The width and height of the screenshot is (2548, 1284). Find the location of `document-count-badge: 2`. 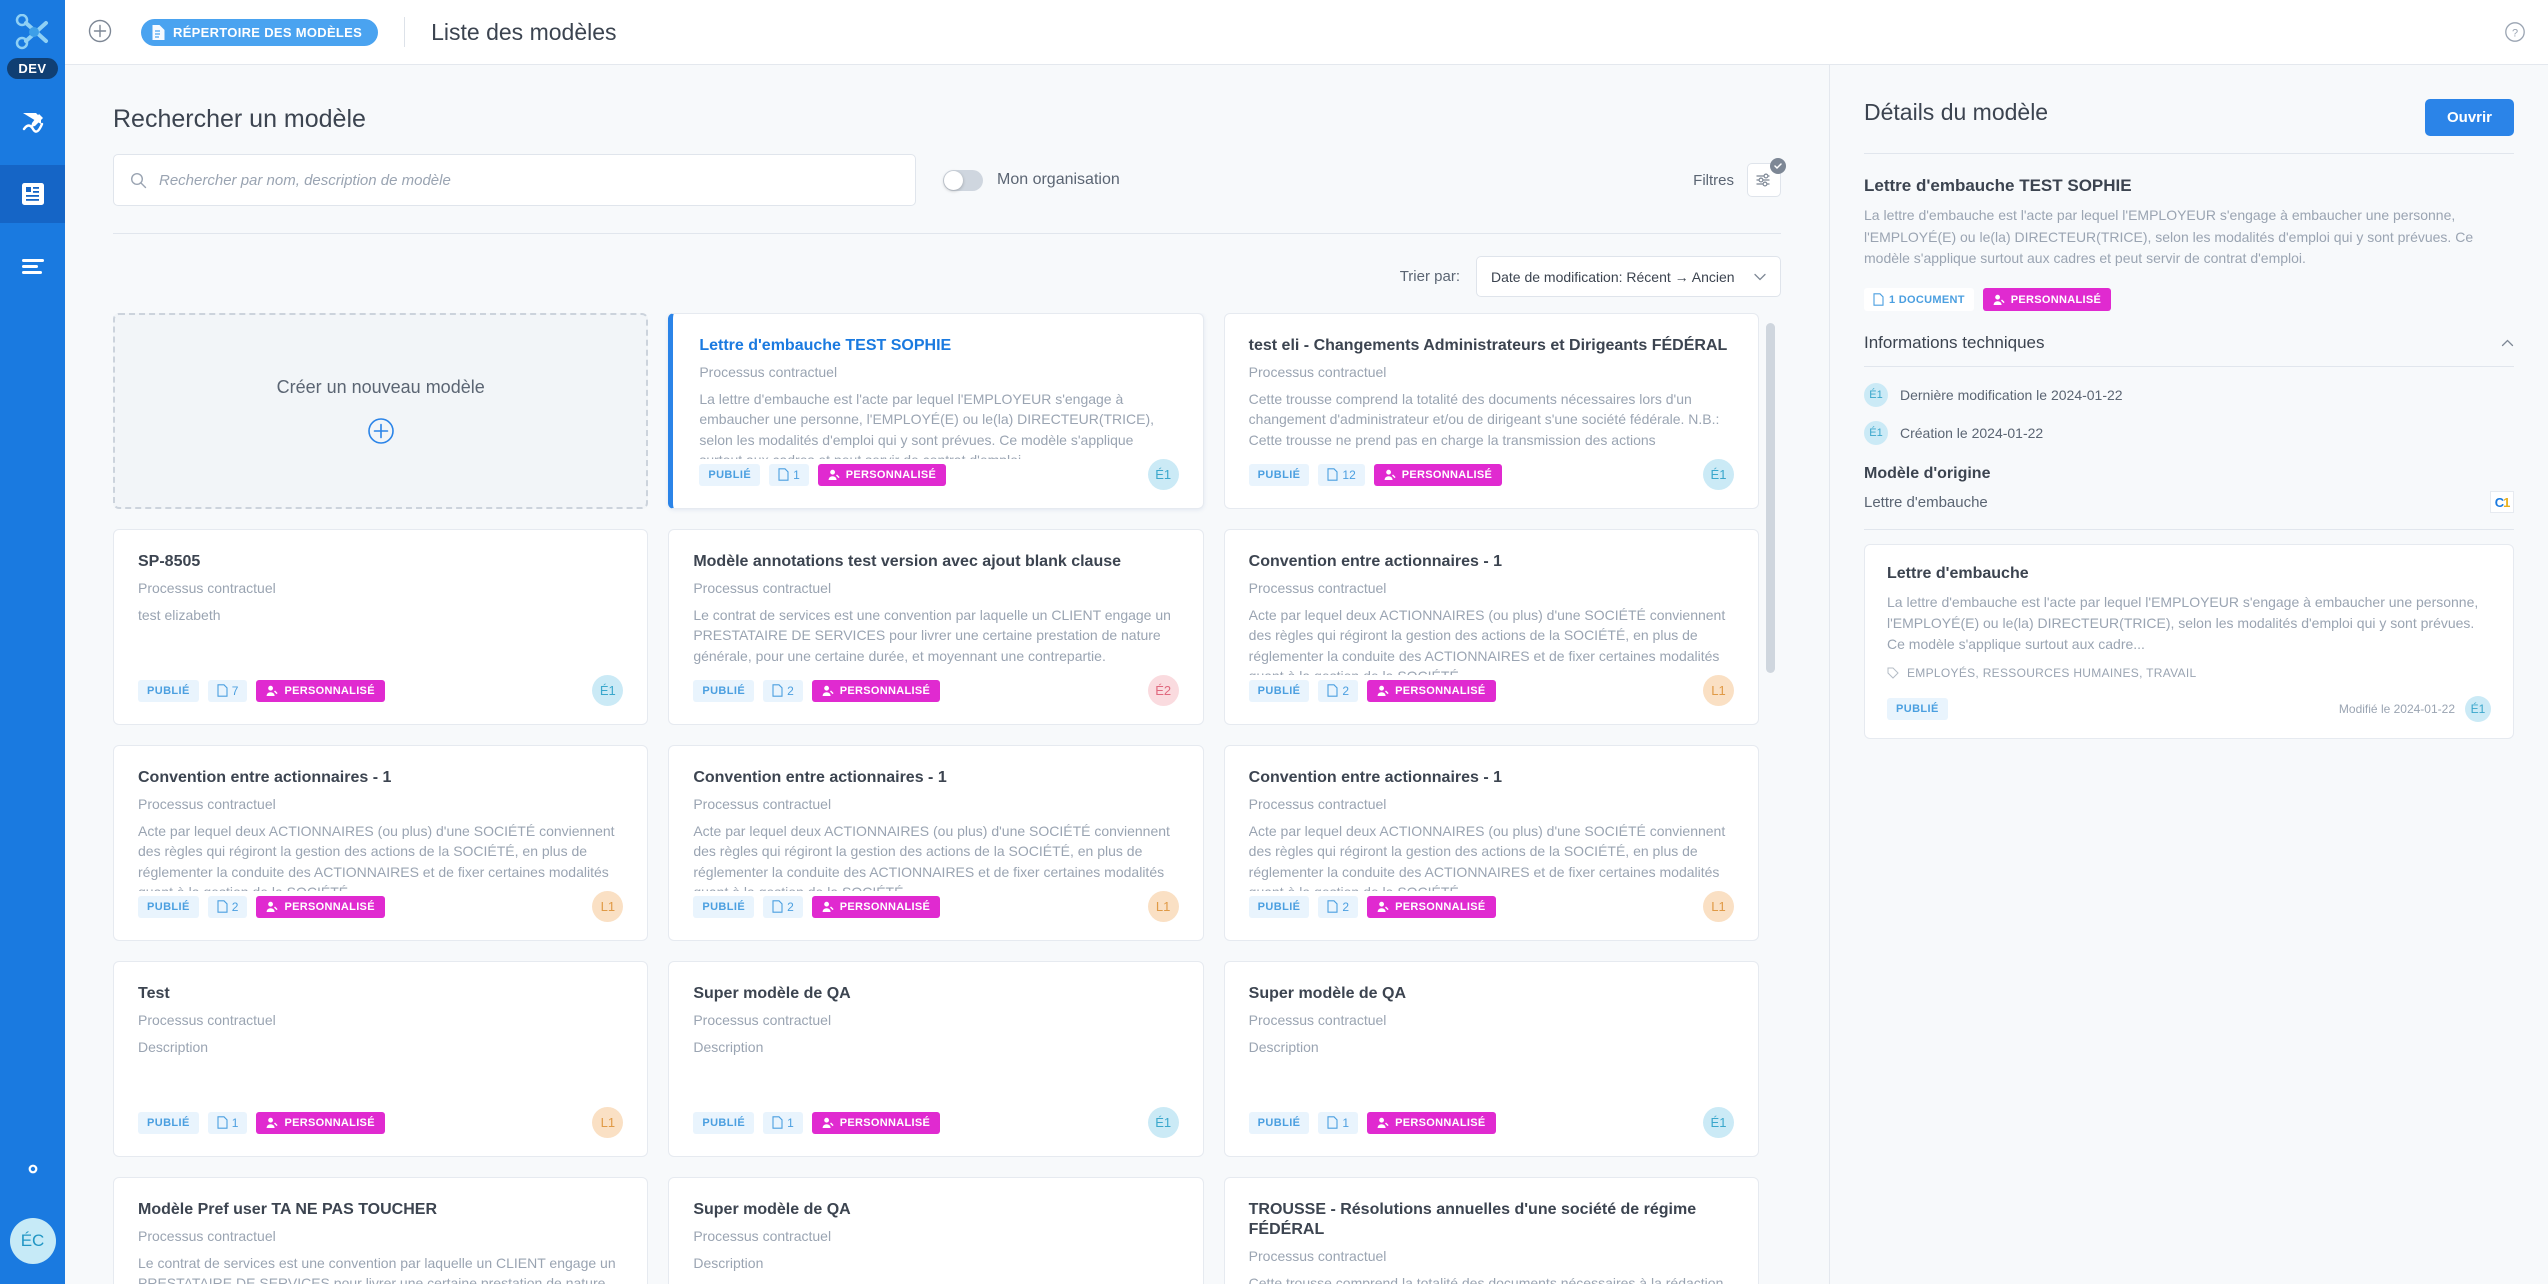

document-count-badge: 2 is located at coordinates (783, 906).